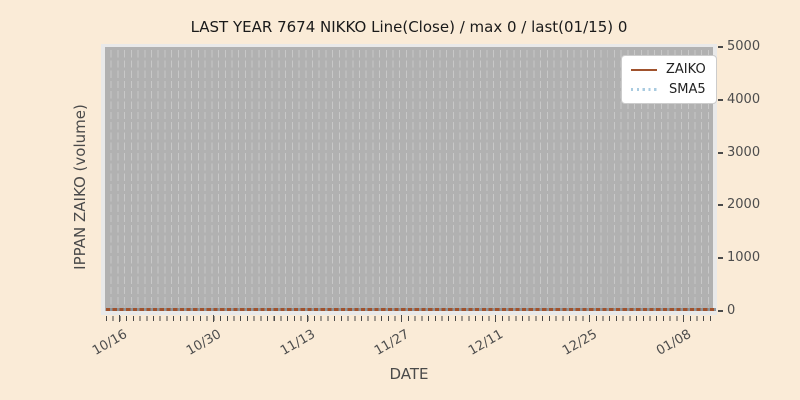  Describe the element at coordinates (409, 318) in the screenshot. I see `x-axis-minor-ticks` at that location.